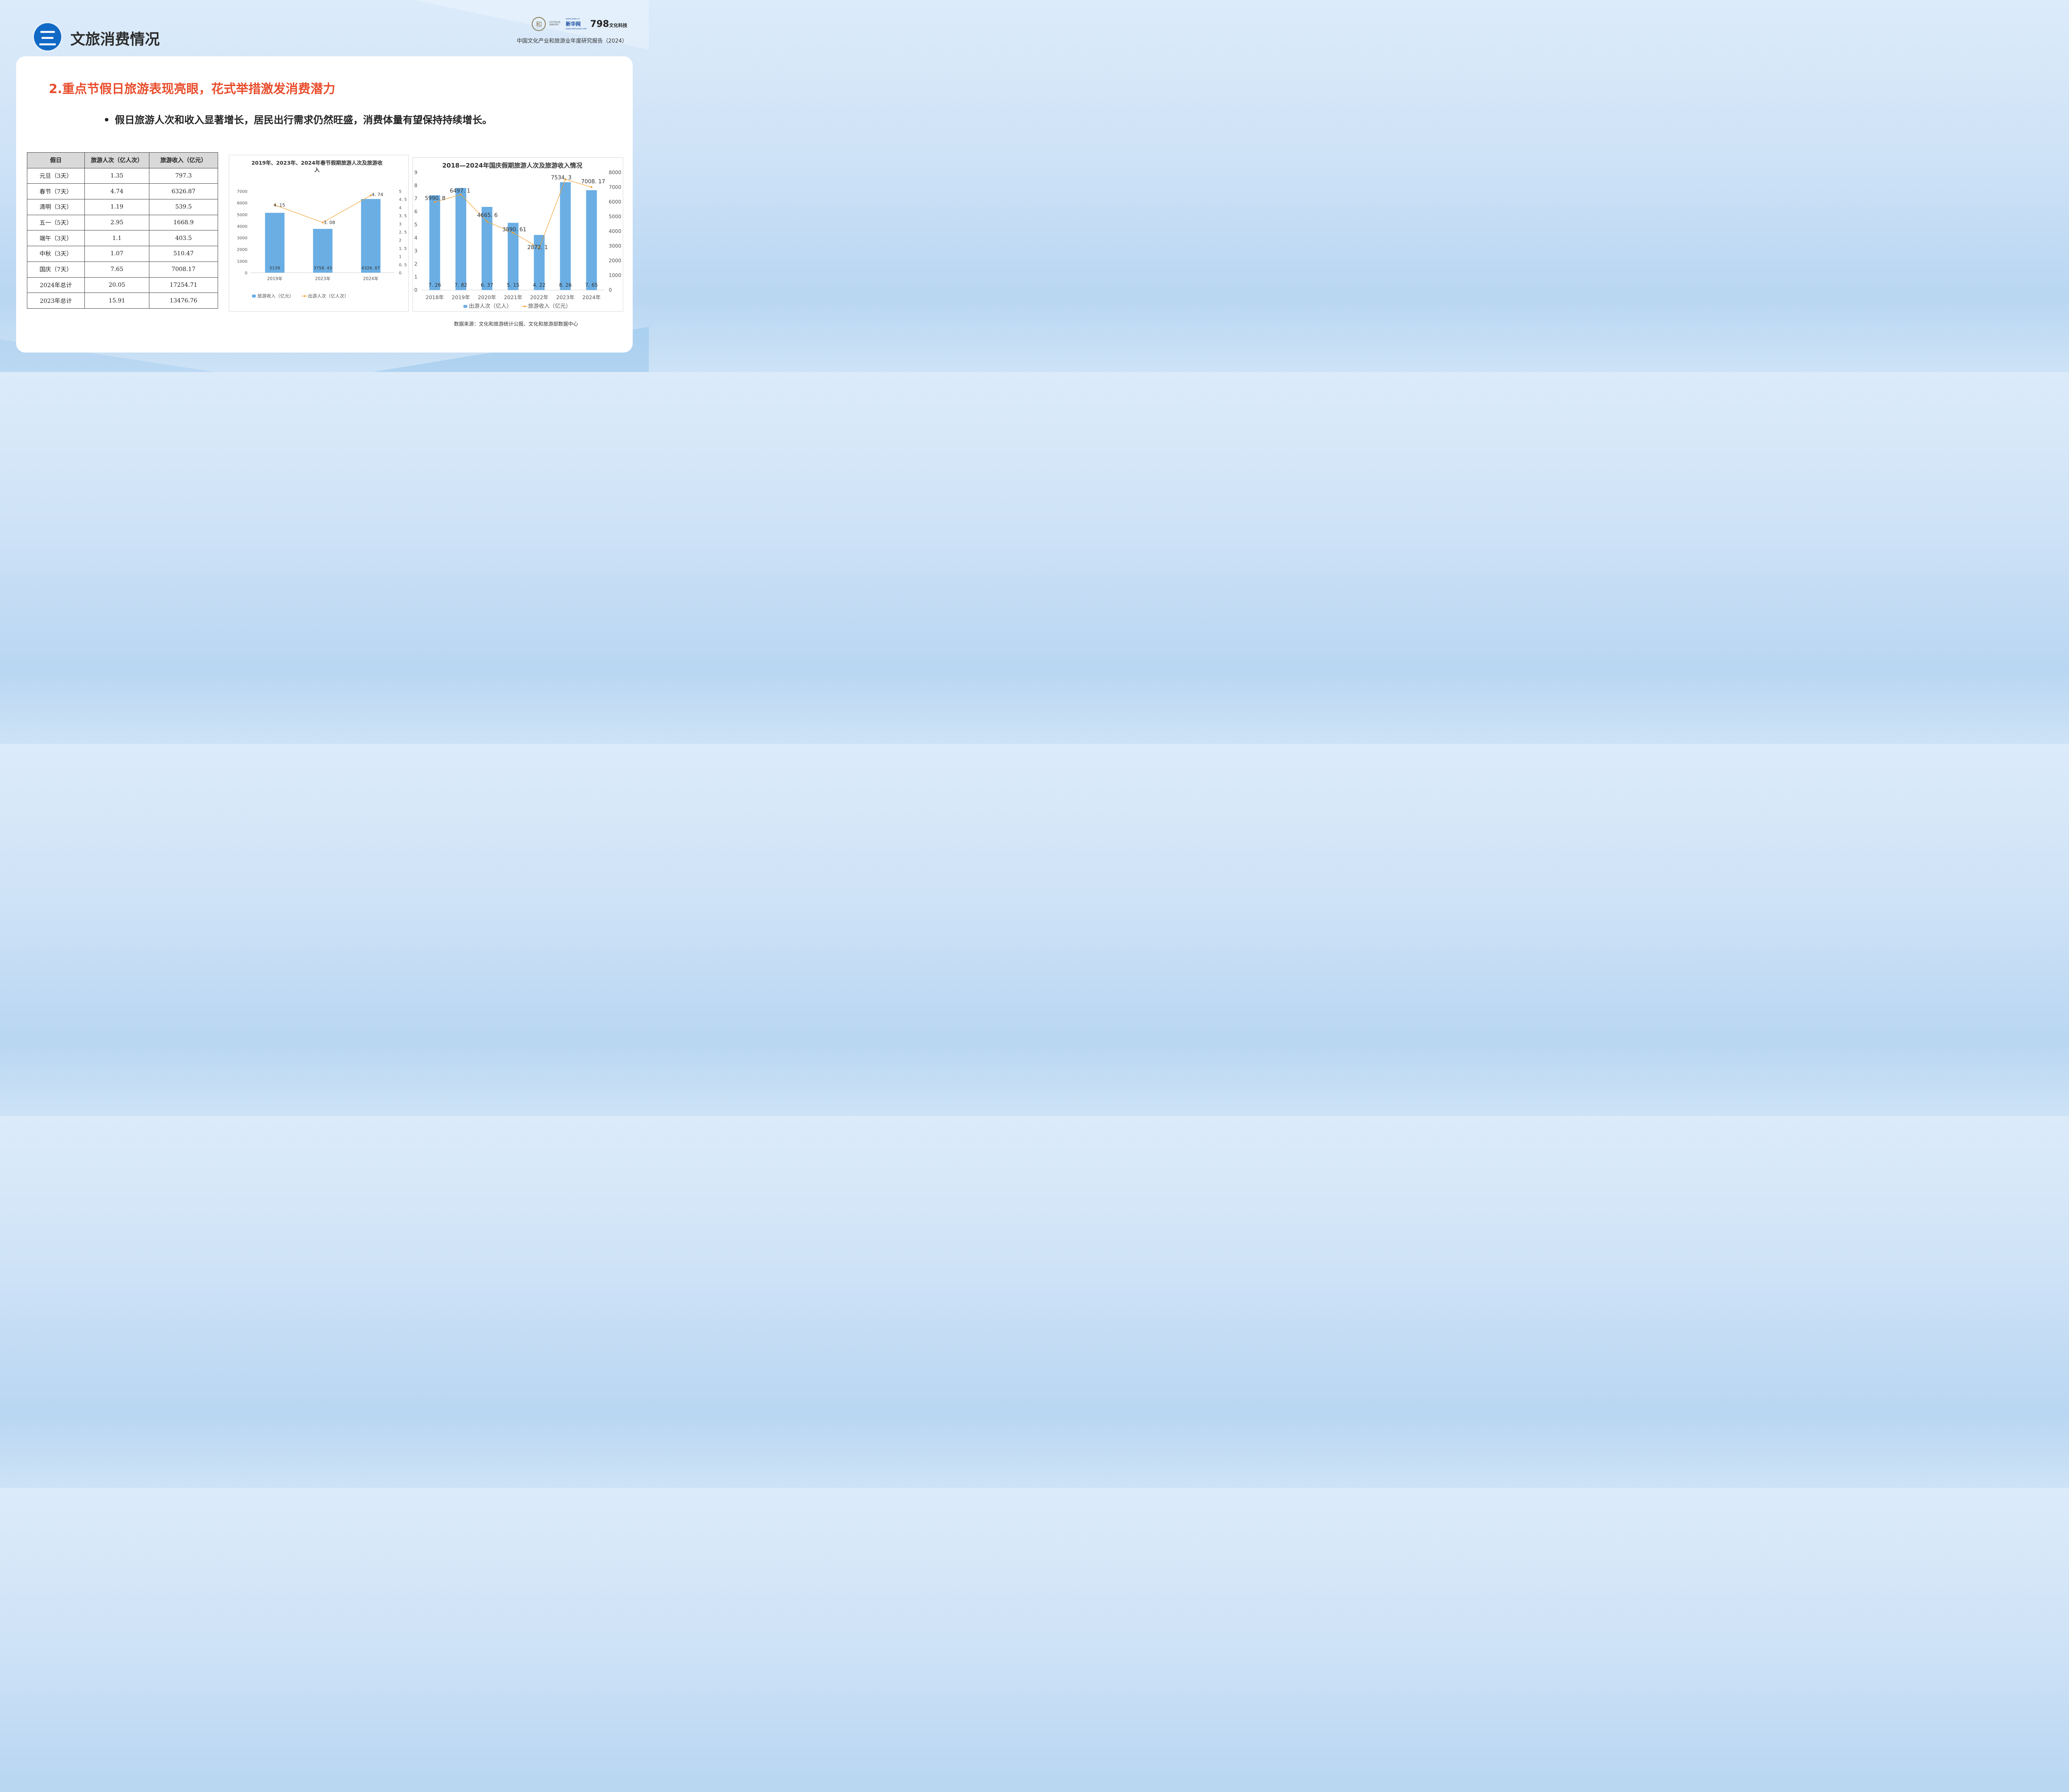 The height and width of the screenshot is (1792, 2069). What do you see at coordinates (400, 224) in the screenshot?
I see `right-axis-tick-label: 3` at bounding box center [400, 224].